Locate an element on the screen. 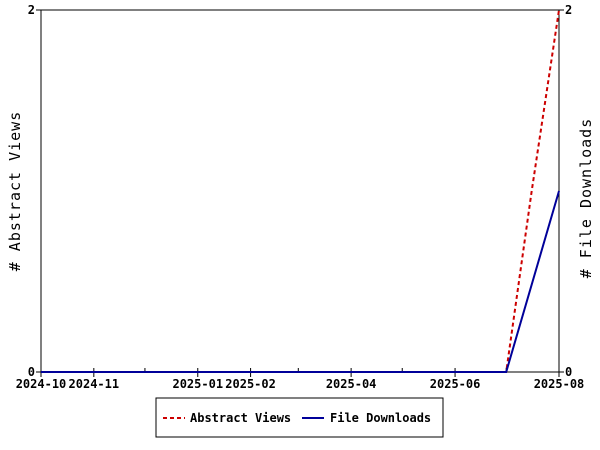 This screenshot has height=450, width=600. legend-label-file-downloads: File Downloads is located at coordinates (380, 418).